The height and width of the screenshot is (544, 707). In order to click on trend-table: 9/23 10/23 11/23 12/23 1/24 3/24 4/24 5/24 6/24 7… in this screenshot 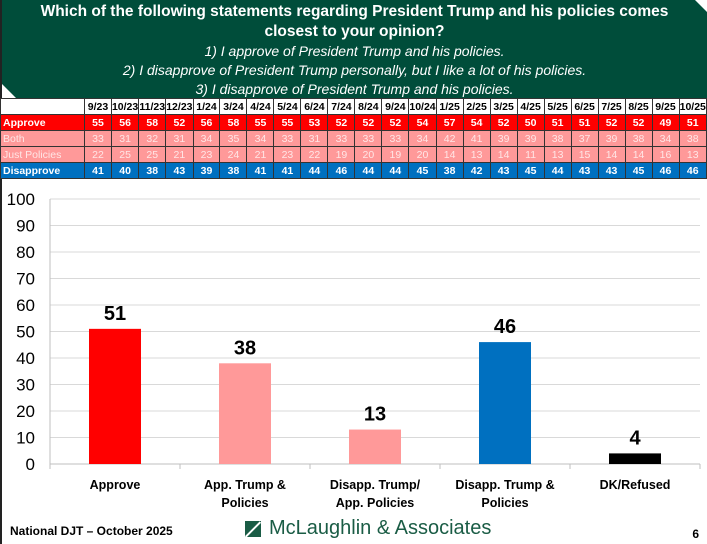, I will do `click(353, 138)`.